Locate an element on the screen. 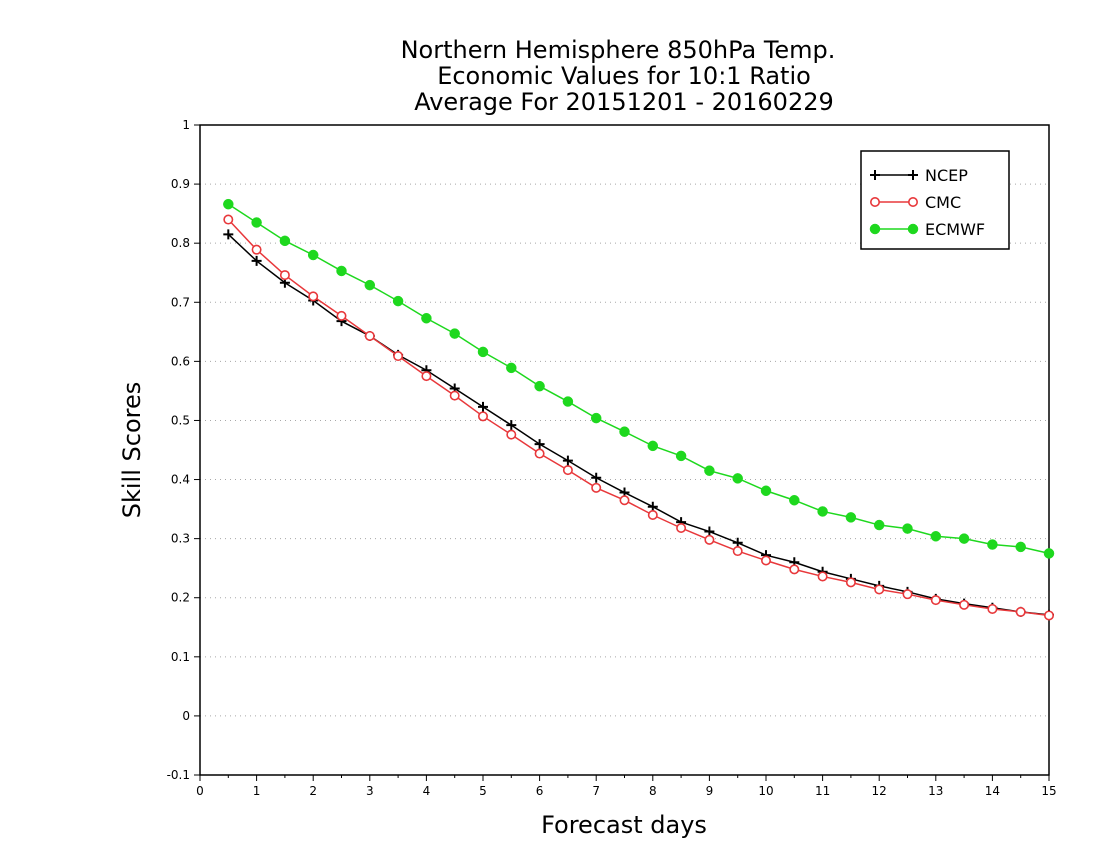 The width and height of the screenshot is (1100, 850). y-tick-label: 0 is located at coordinates (186, 716).